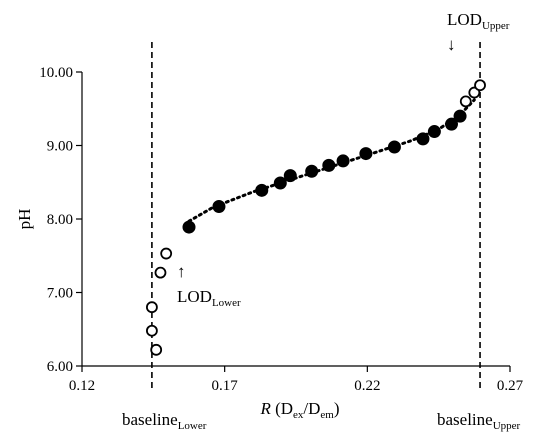  What do you see at coordinates (164, 421) in the screenshot?
I see `baseline-lower-label: baselineLower` at bounding box center [164, 421].